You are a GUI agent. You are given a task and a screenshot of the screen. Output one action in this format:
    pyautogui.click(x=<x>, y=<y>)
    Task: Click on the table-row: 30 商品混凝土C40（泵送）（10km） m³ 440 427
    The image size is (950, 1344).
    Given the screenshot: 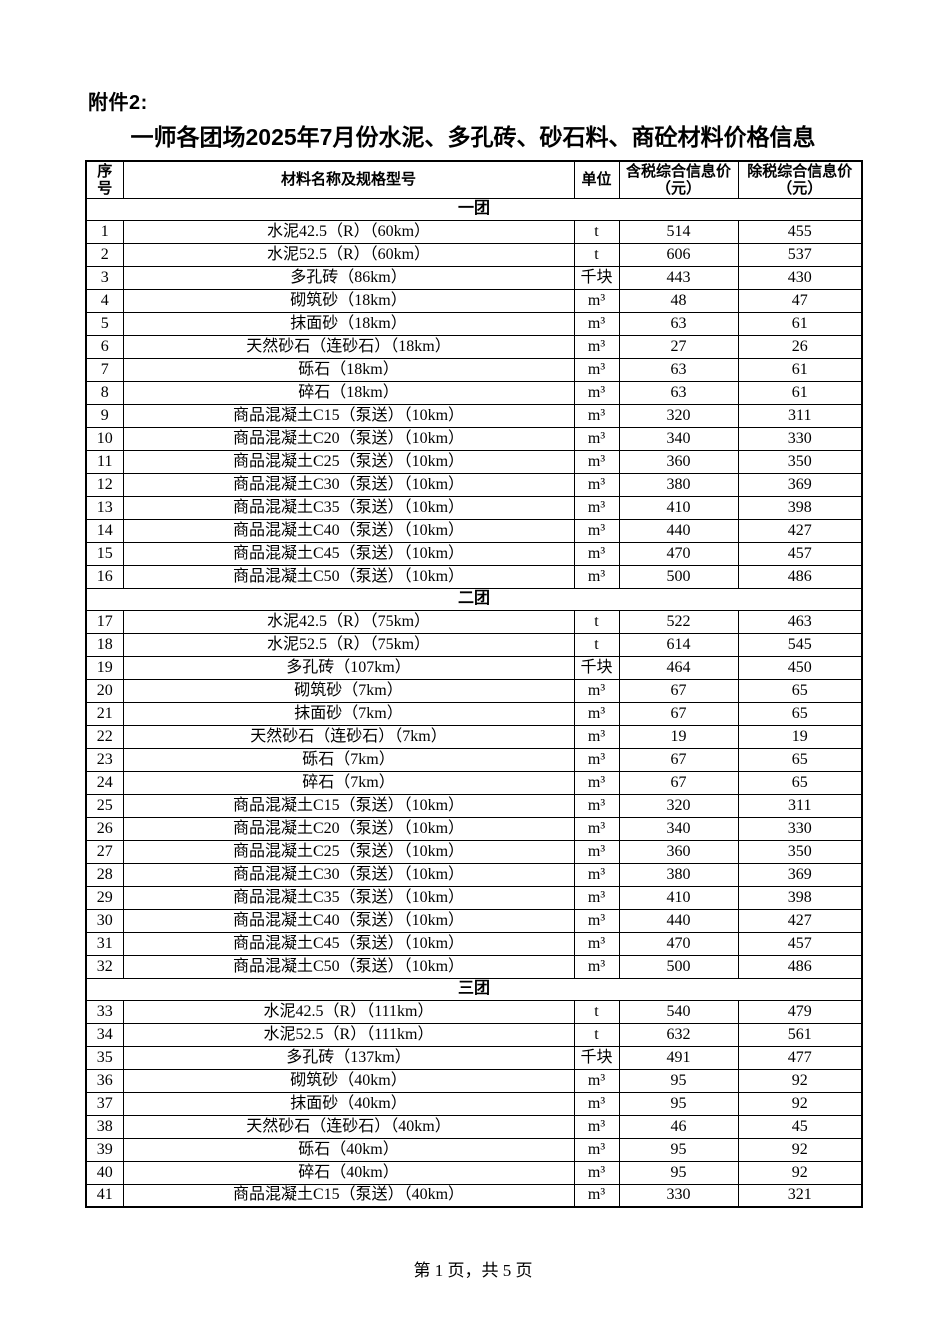 What is the action you would take?
    pyautogui.click(x=474, y=920)
    